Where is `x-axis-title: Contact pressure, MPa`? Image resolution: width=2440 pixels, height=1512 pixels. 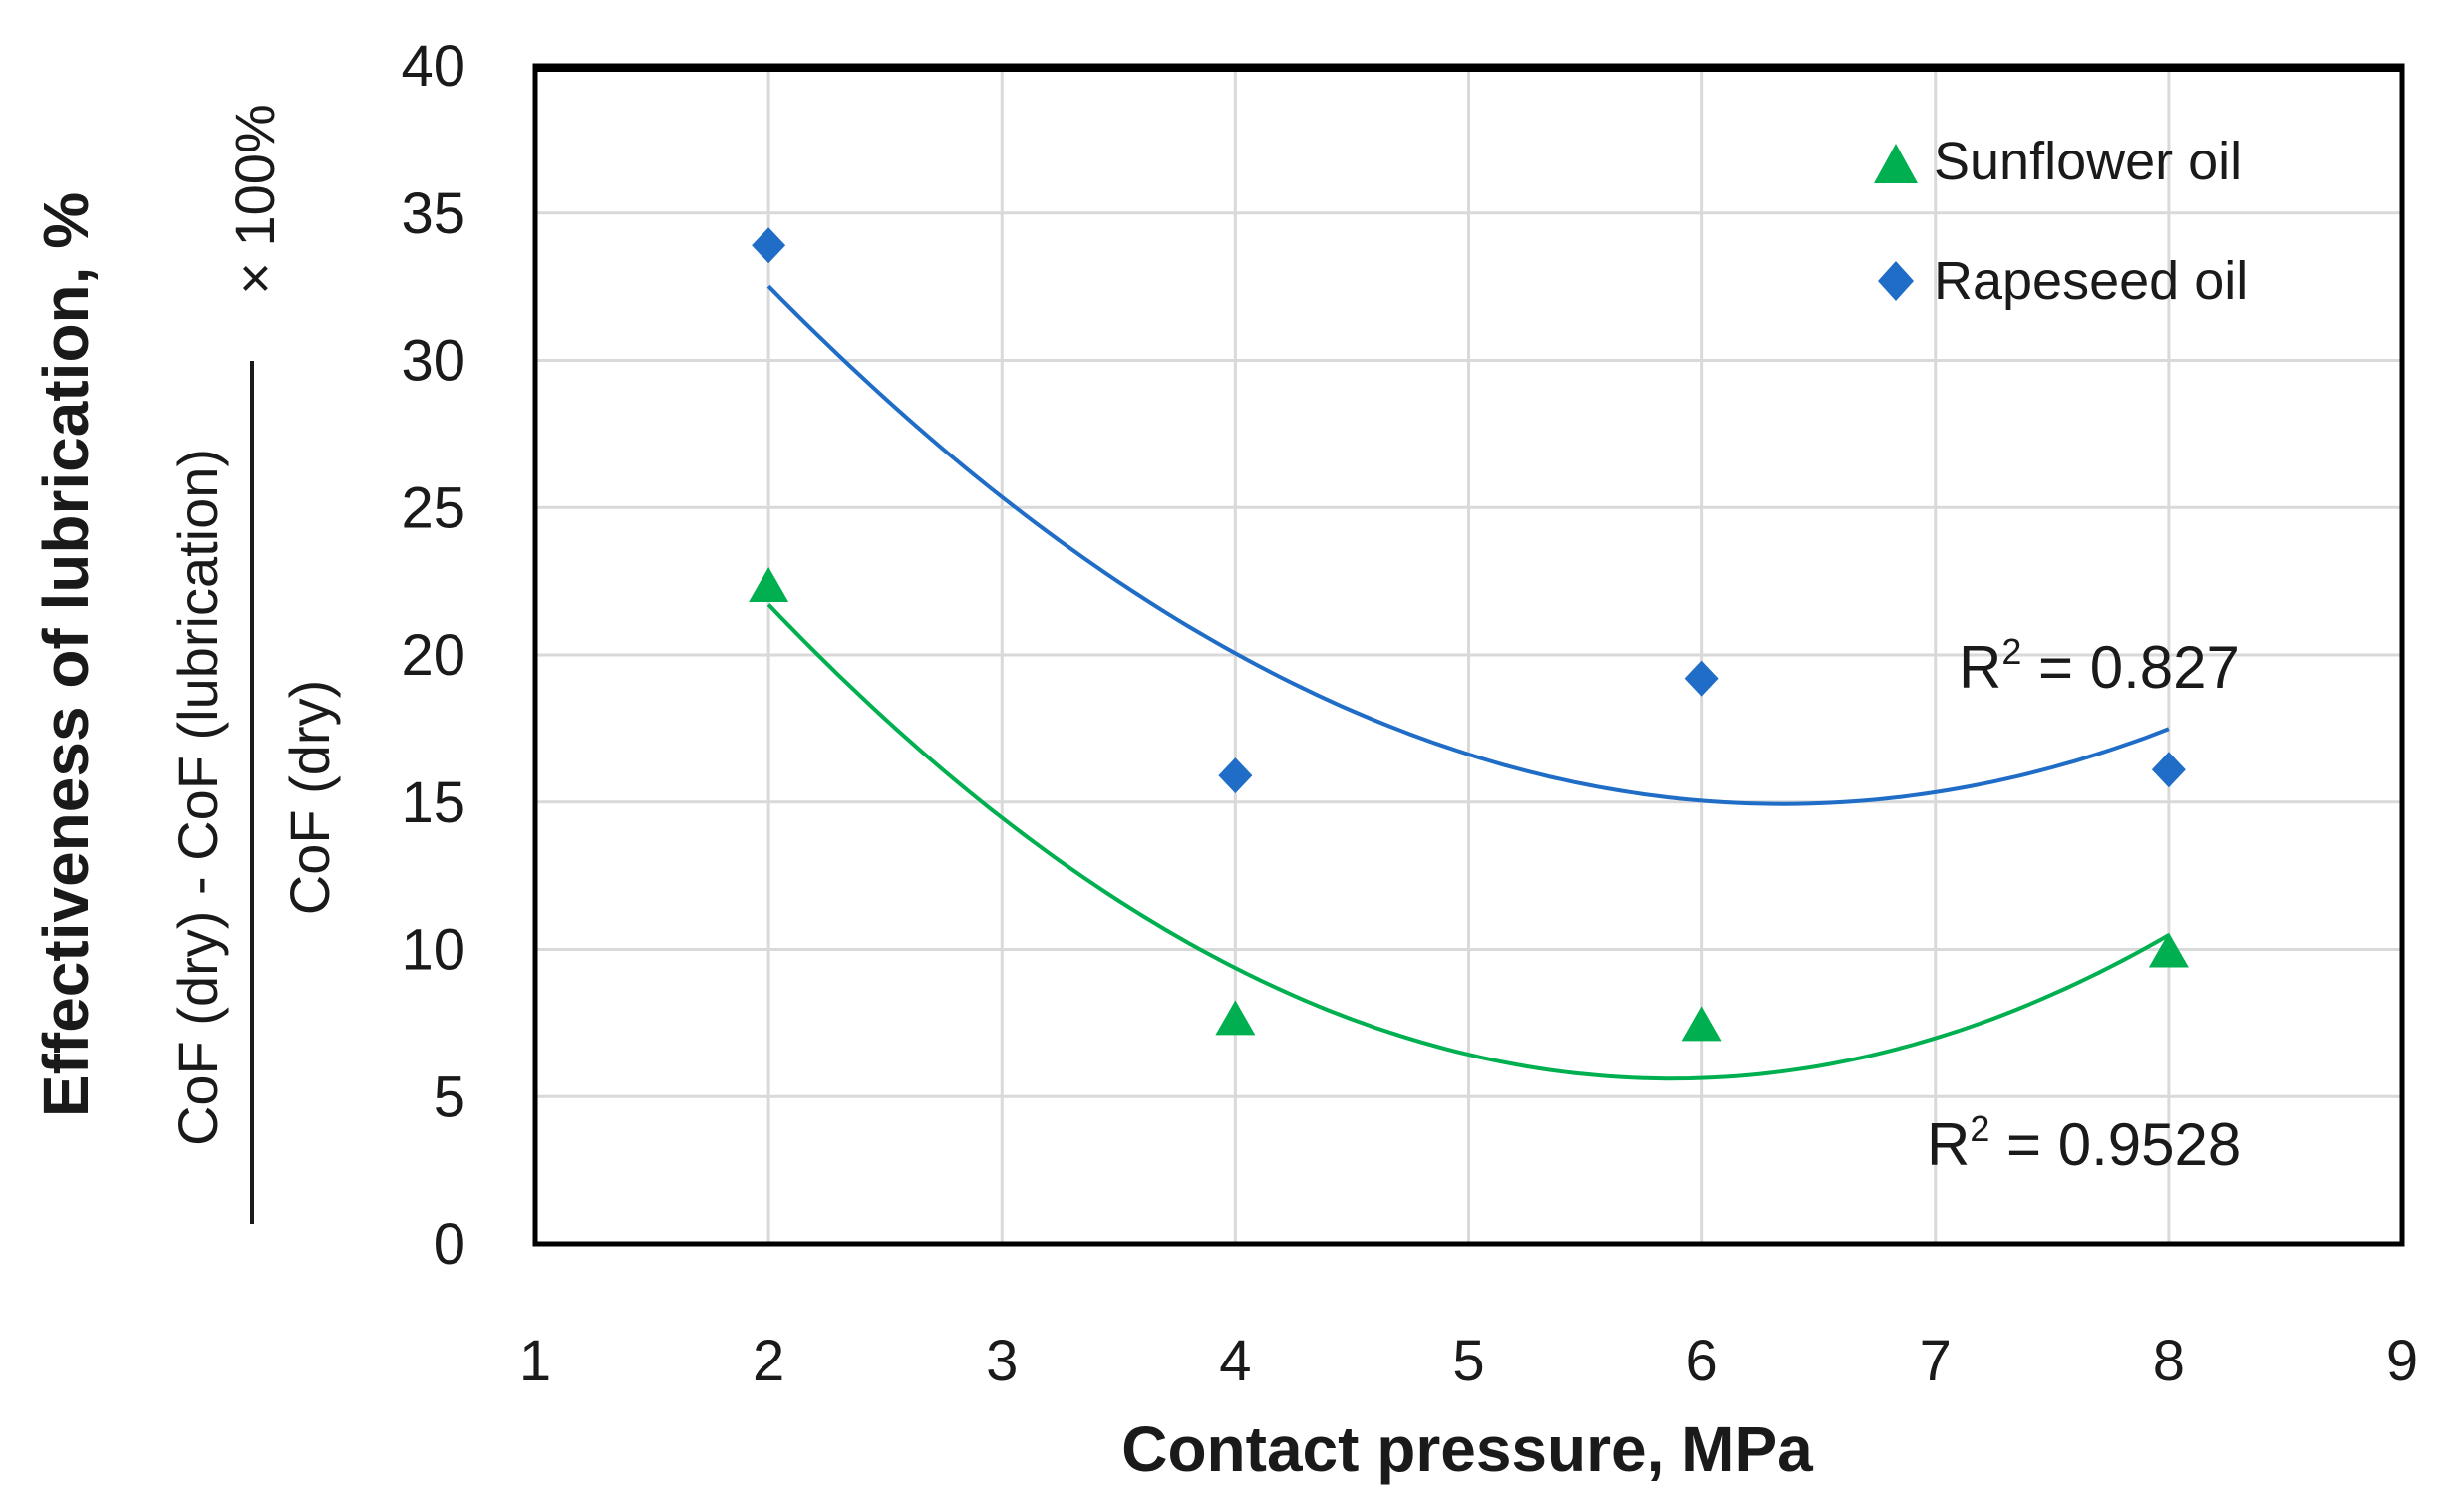 x-axis-title: Contact pressure, MPa is located at coordinates (1467, 1449).